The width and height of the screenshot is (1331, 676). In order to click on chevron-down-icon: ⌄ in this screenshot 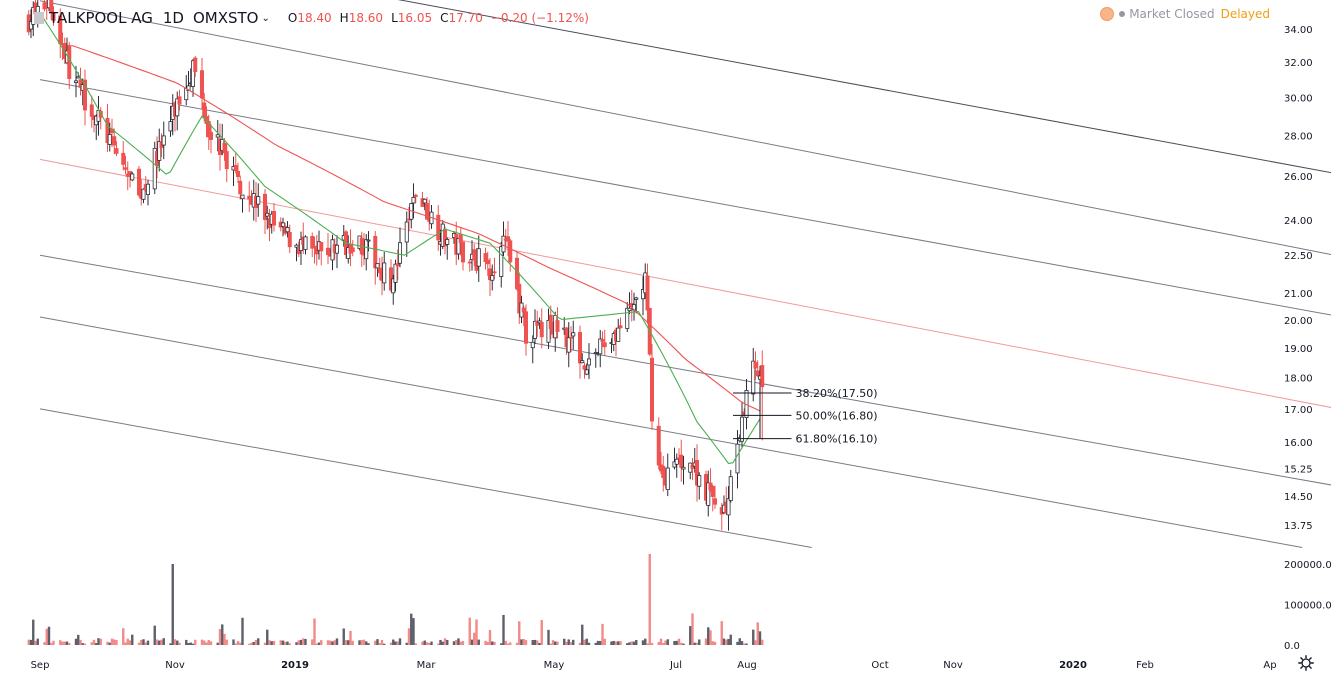, I will do `click(265, 18)`.